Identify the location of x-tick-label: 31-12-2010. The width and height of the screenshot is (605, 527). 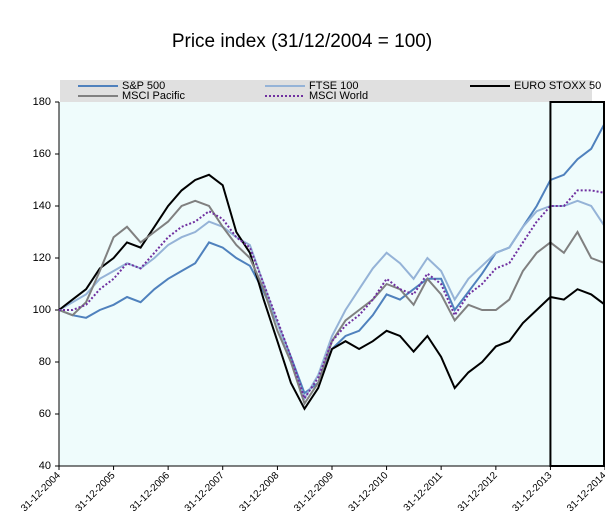
(369, 492).